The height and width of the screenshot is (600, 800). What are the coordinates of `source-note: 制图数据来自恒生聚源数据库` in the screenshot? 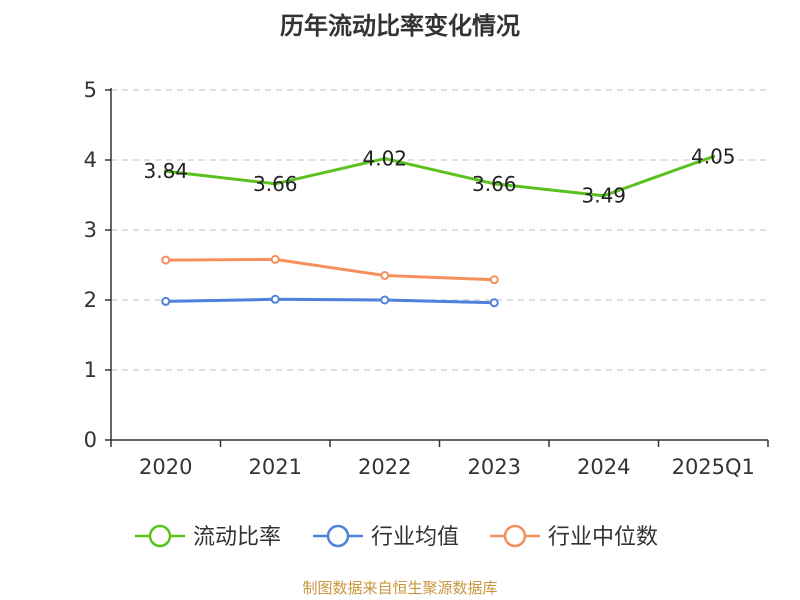 It's located at (400, 588).